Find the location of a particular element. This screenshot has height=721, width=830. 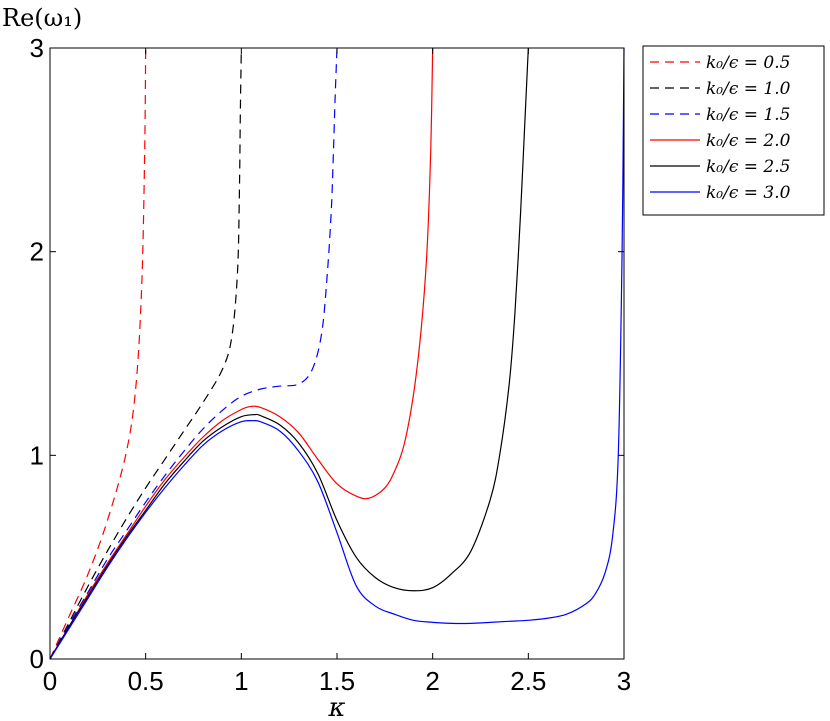

x-tick-label: 2.5 is located at coordinates (528, 681).